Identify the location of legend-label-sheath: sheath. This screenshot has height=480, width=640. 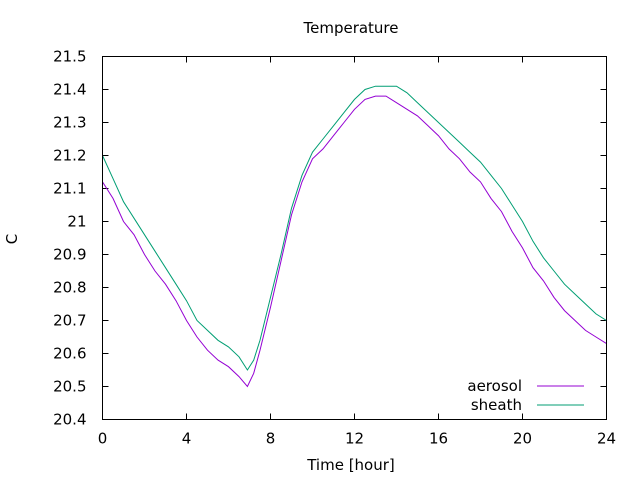
(496, 405).